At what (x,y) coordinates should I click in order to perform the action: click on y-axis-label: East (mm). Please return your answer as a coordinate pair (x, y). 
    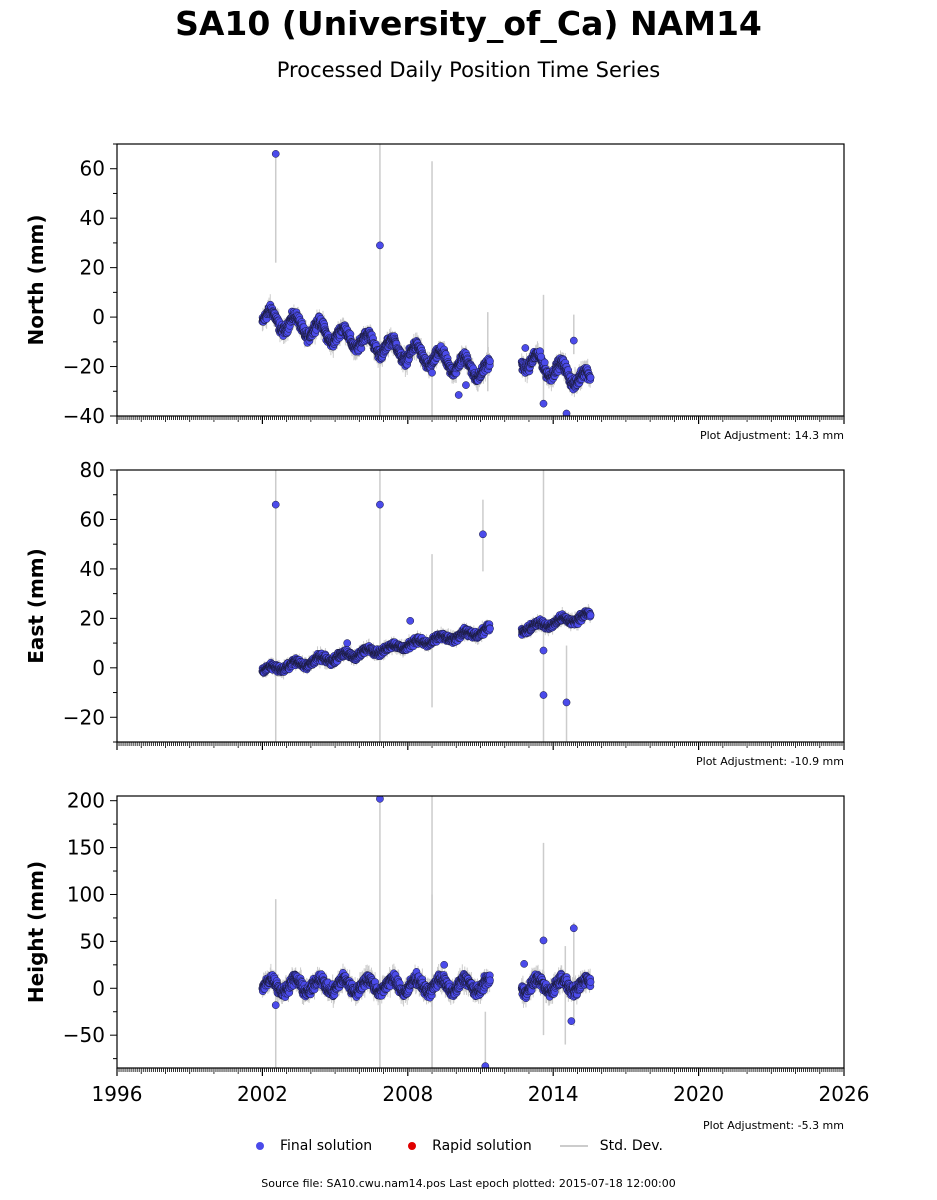
    Looking at the image, I should click on (36, 606).